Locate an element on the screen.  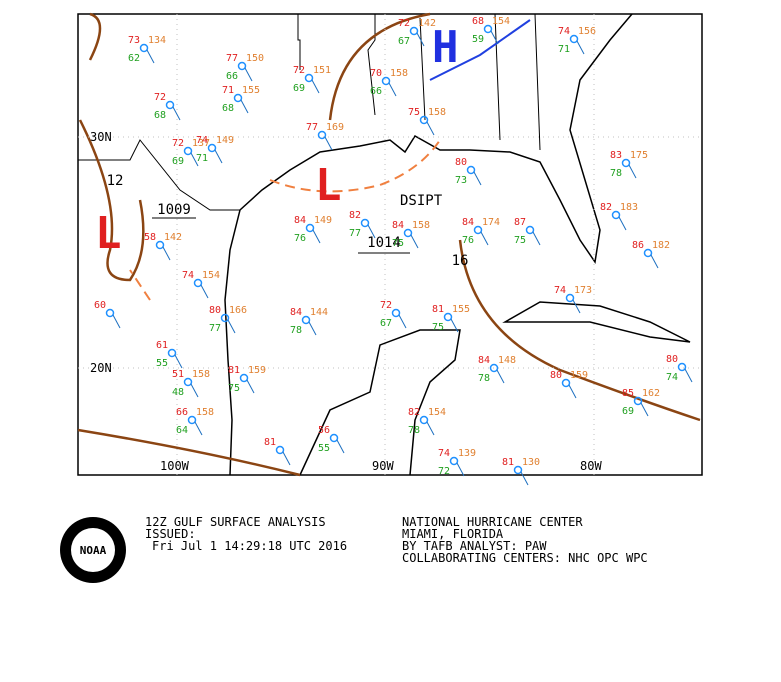
lat-label: 20N is located at coordinates (101, 368).